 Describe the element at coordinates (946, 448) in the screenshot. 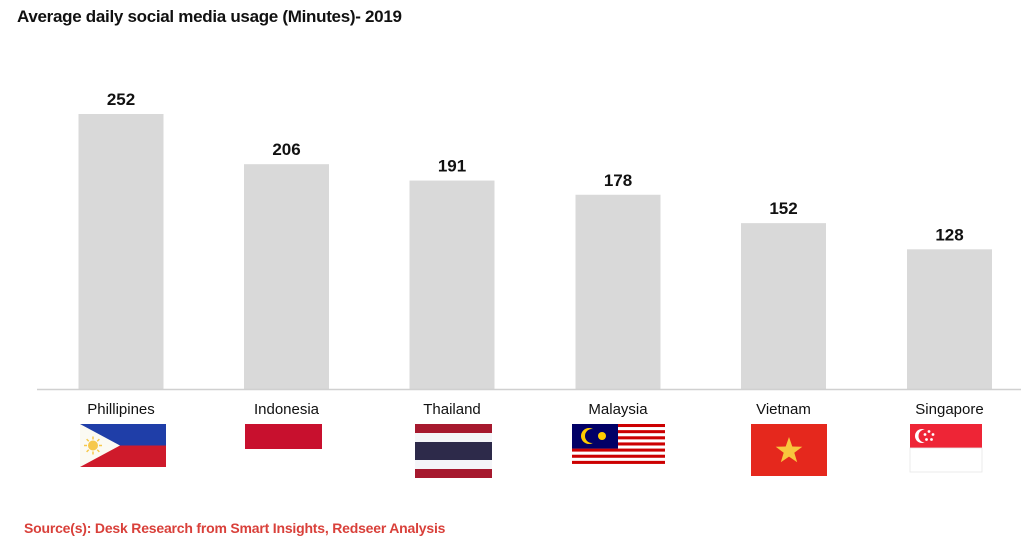

I see `singapore-flag-icon` at that location.